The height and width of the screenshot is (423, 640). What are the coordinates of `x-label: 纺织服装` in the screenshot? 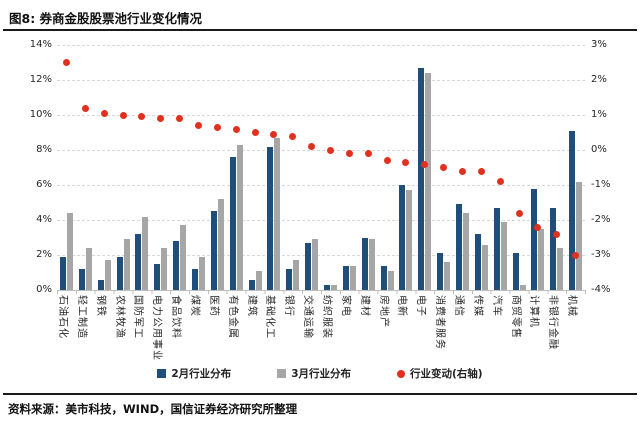 It's located at (326, 317).